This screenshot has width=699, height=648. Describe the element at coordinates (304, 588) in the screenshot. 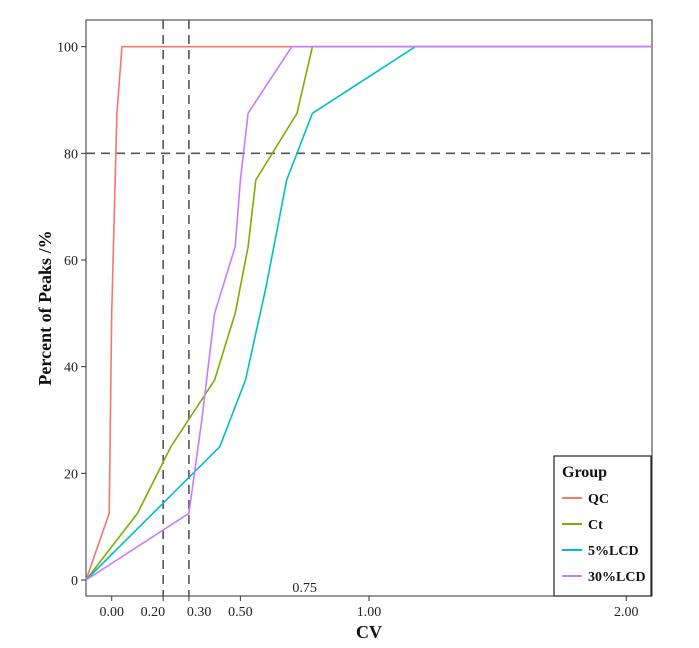

I see `x-tick-label: 0.75` at that location.